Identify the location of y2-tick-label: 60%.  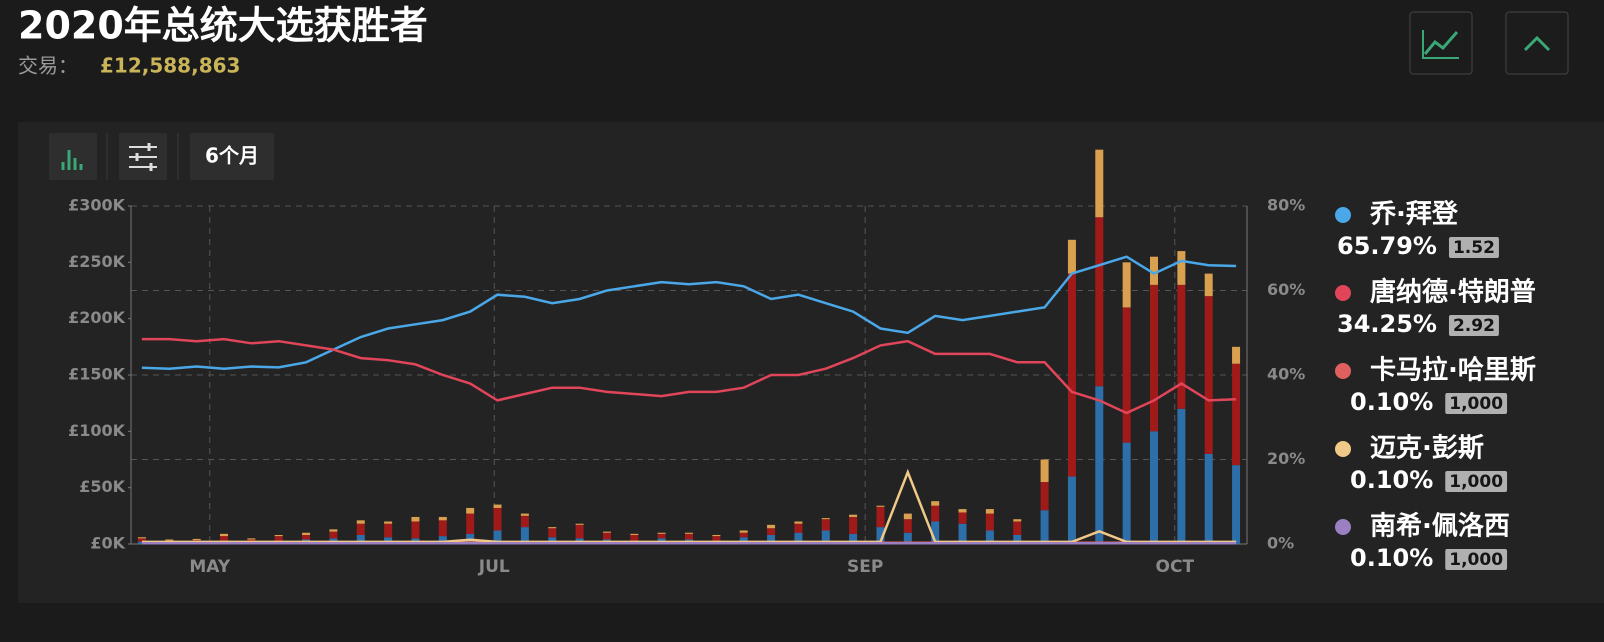
(1286, 289).